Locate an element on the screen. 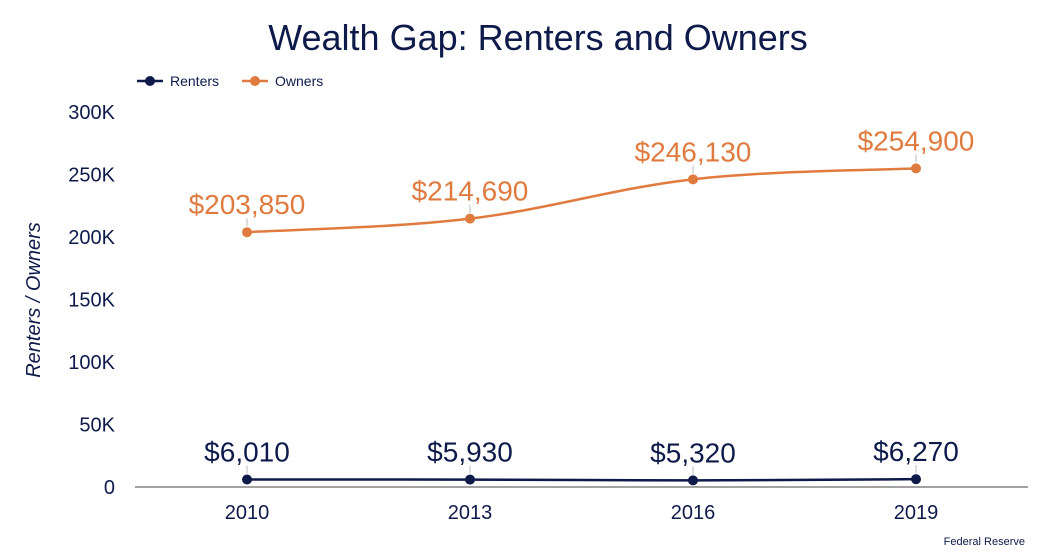 Image resolution: width=1056 pixels, height=560 pixels. chart-title: Wealth Gap: Renters and Owners is located at coordinates (538, 37).